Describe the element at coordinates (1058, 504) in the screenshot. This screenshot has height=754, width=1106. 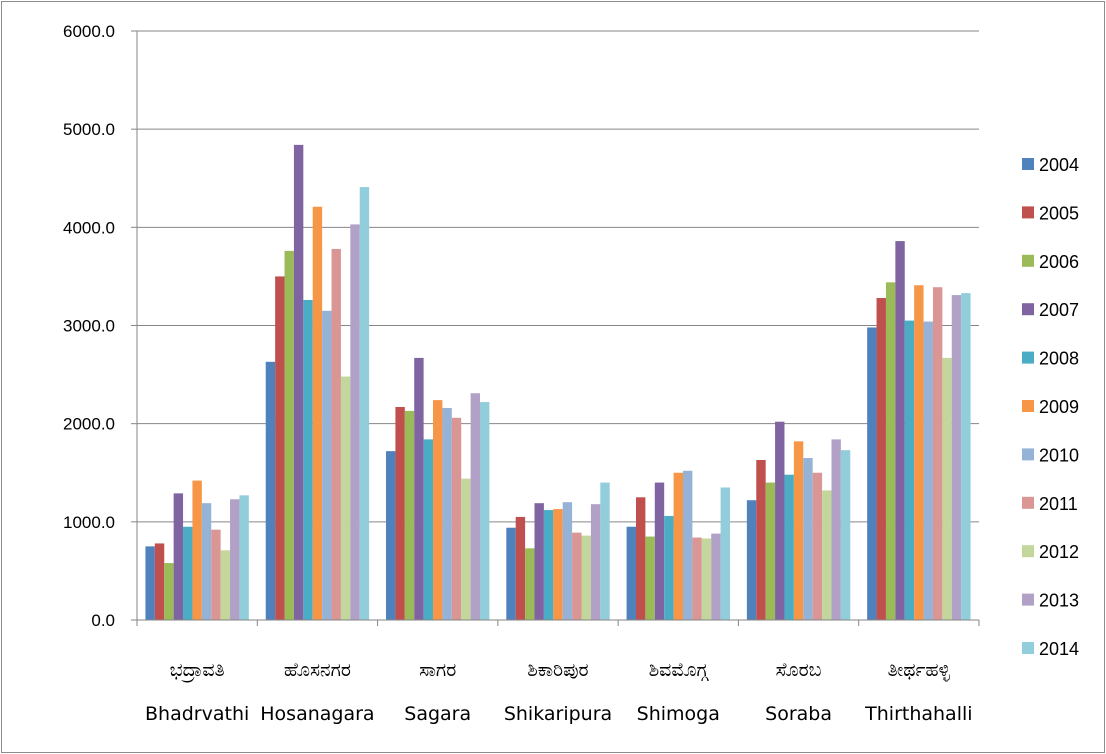
I see `legend-label: 2011` at that location.